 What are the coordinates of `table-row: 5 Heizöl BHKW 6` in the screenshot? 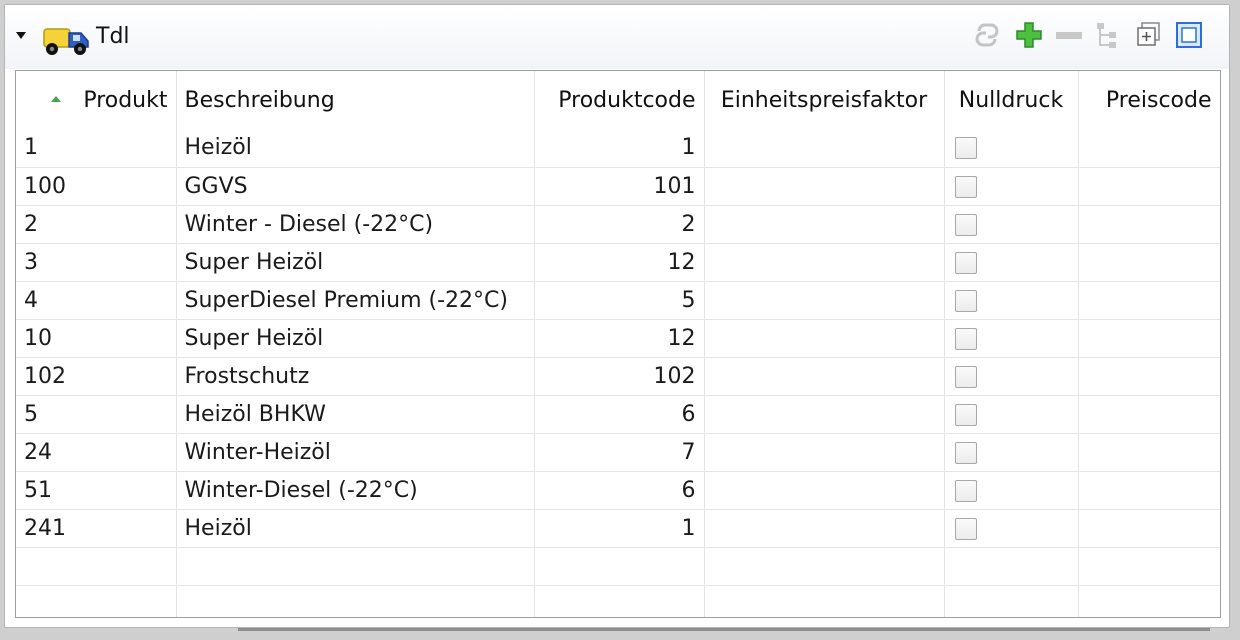 It's located at (618, 414).